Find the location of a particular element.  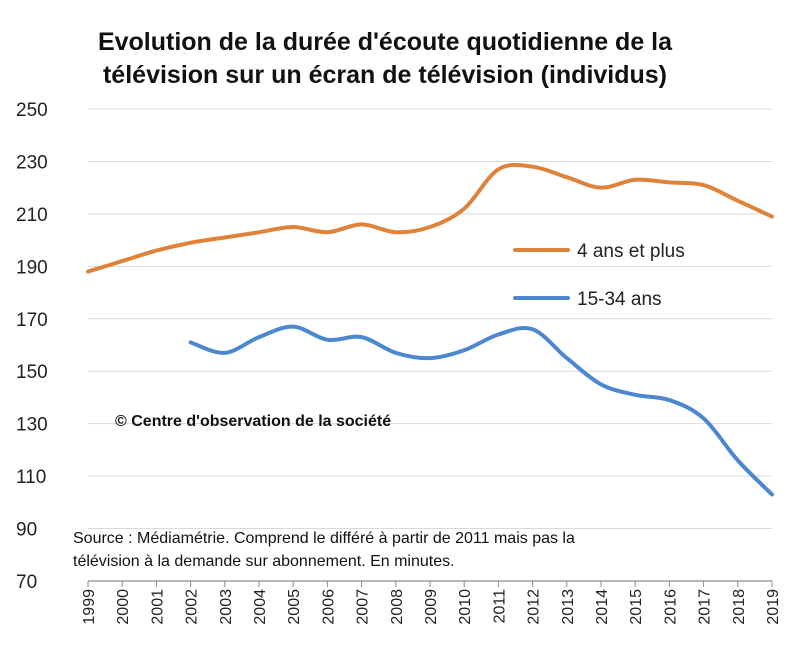

x-tick-label: 2014 is located at coordinates (602, 607).